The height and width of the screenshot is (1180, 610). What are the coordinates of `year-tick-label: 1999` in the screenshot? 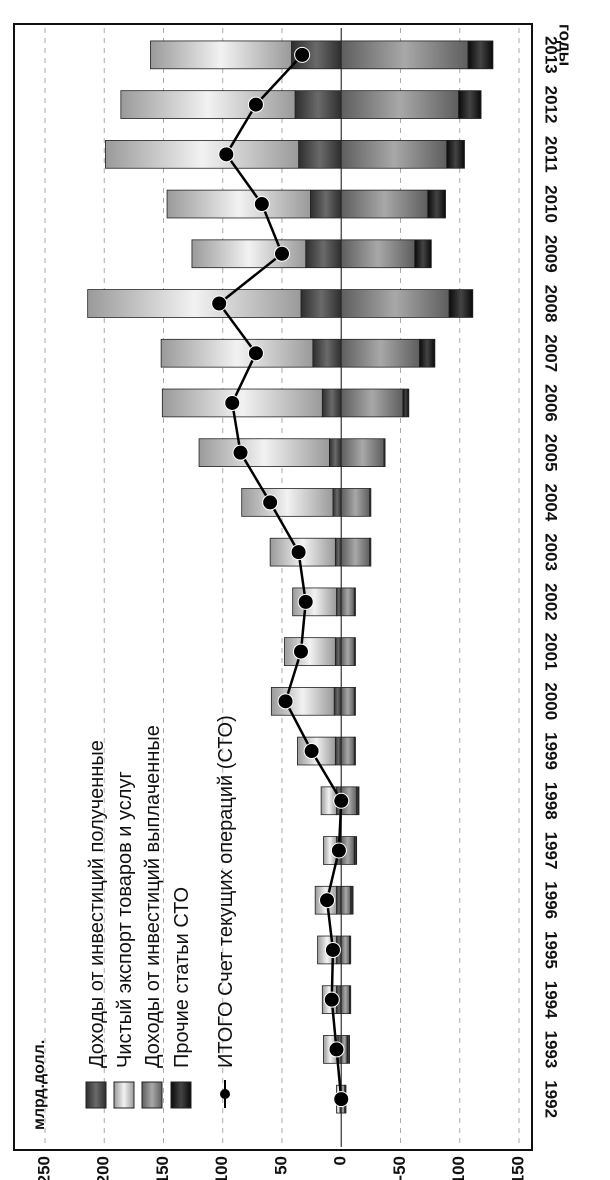 It's located at (551, 751).